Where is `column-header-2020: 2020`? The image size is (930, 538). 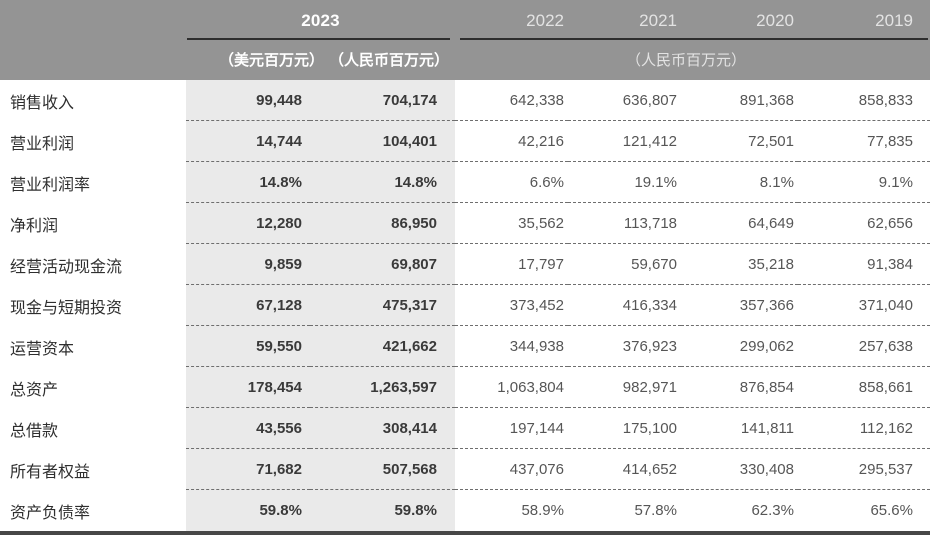
column-header-2020: 2020 is located at coordinates (775, 20).